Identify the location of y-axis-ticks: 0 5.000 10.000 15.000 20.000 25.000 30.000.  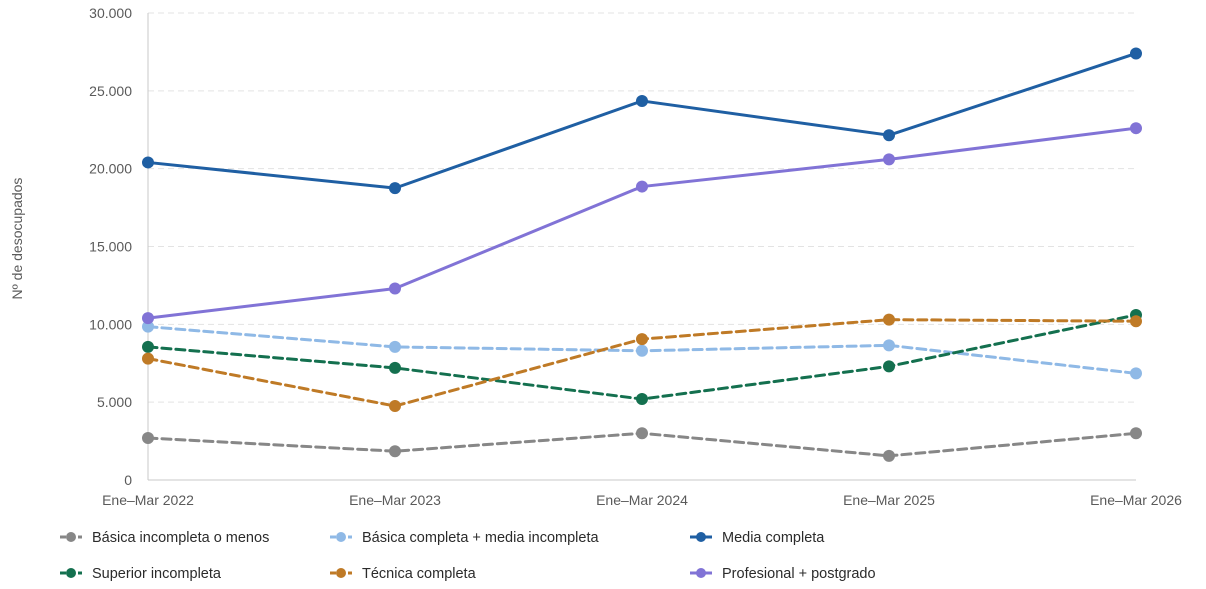
(110, 246).